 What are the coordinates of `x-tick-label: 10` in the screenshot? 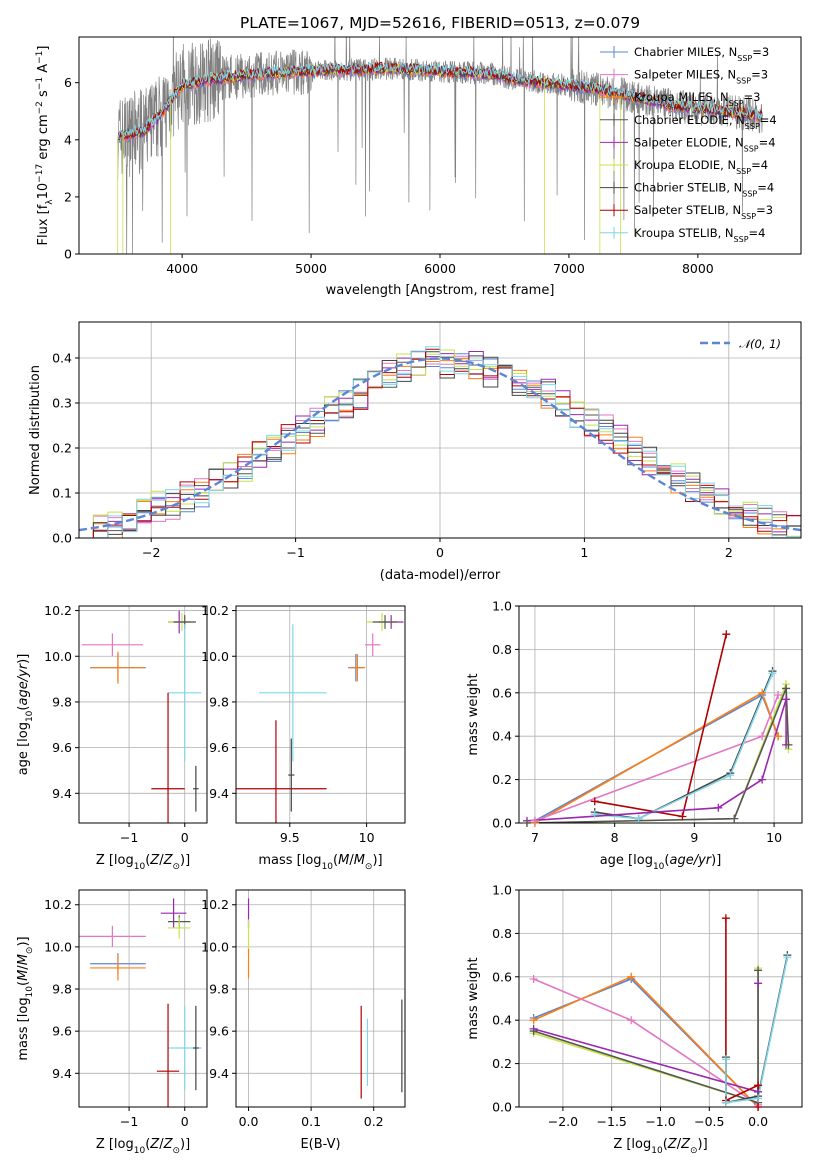 It's located at (774, 837).